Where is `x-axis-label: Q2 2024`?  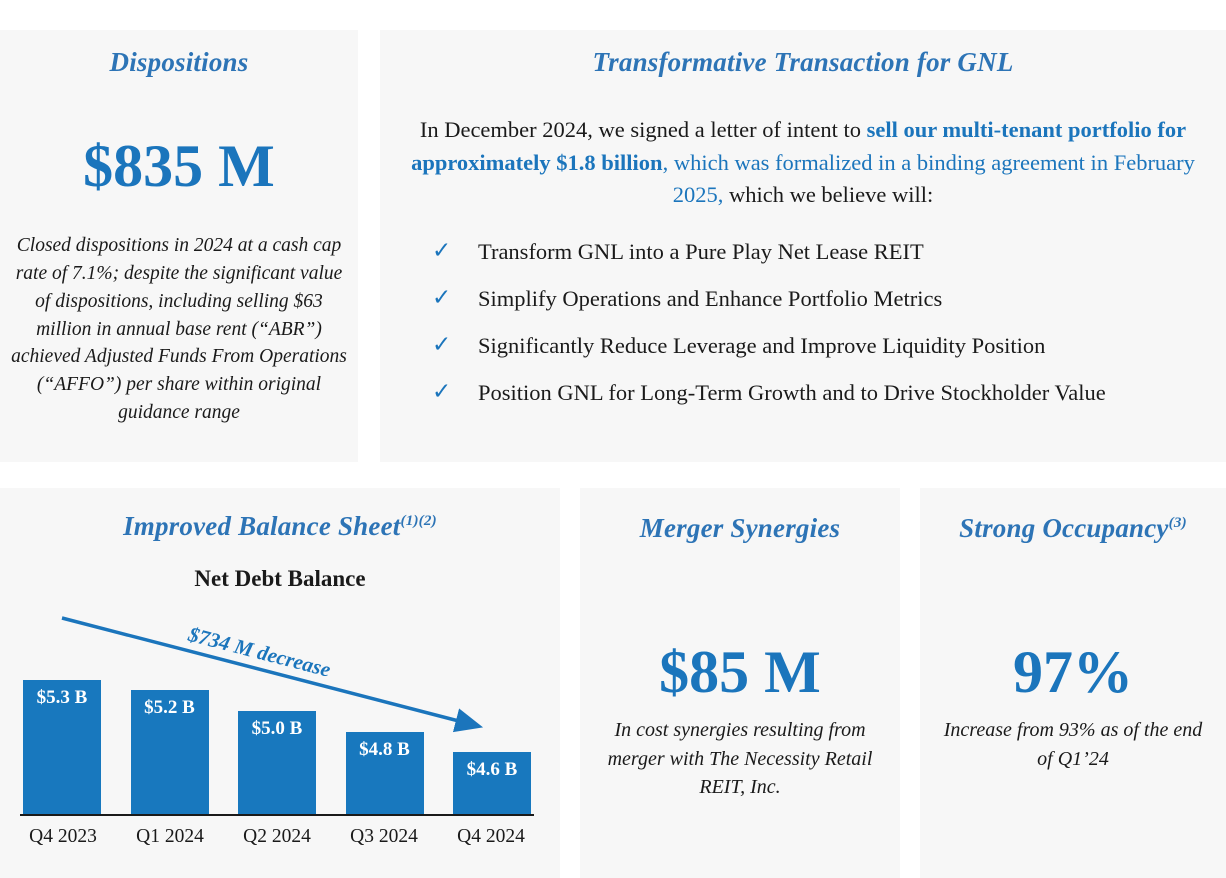
x-axis-label: Q2 2024 is located at coordinates (277, 837).